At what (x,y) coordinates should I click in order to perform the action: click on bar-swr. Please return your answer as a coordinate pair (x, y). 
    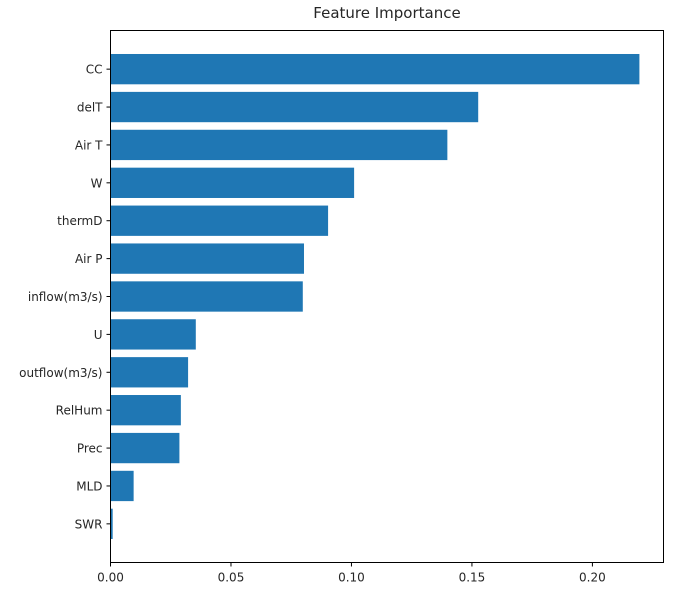
    Looking at the image, I should click on (111, 524).